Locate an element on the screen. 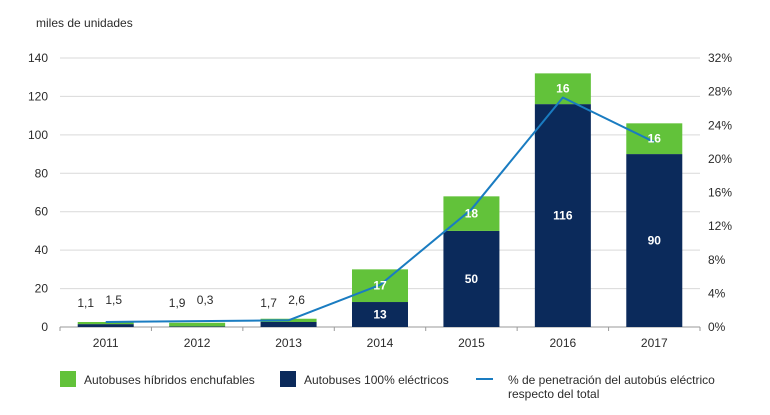 The image size is (770, 415). right-axis-ticks: 0% 4% 8% 12% 16% 20% 24% 28% 32% is located at coordinates (720, 192).